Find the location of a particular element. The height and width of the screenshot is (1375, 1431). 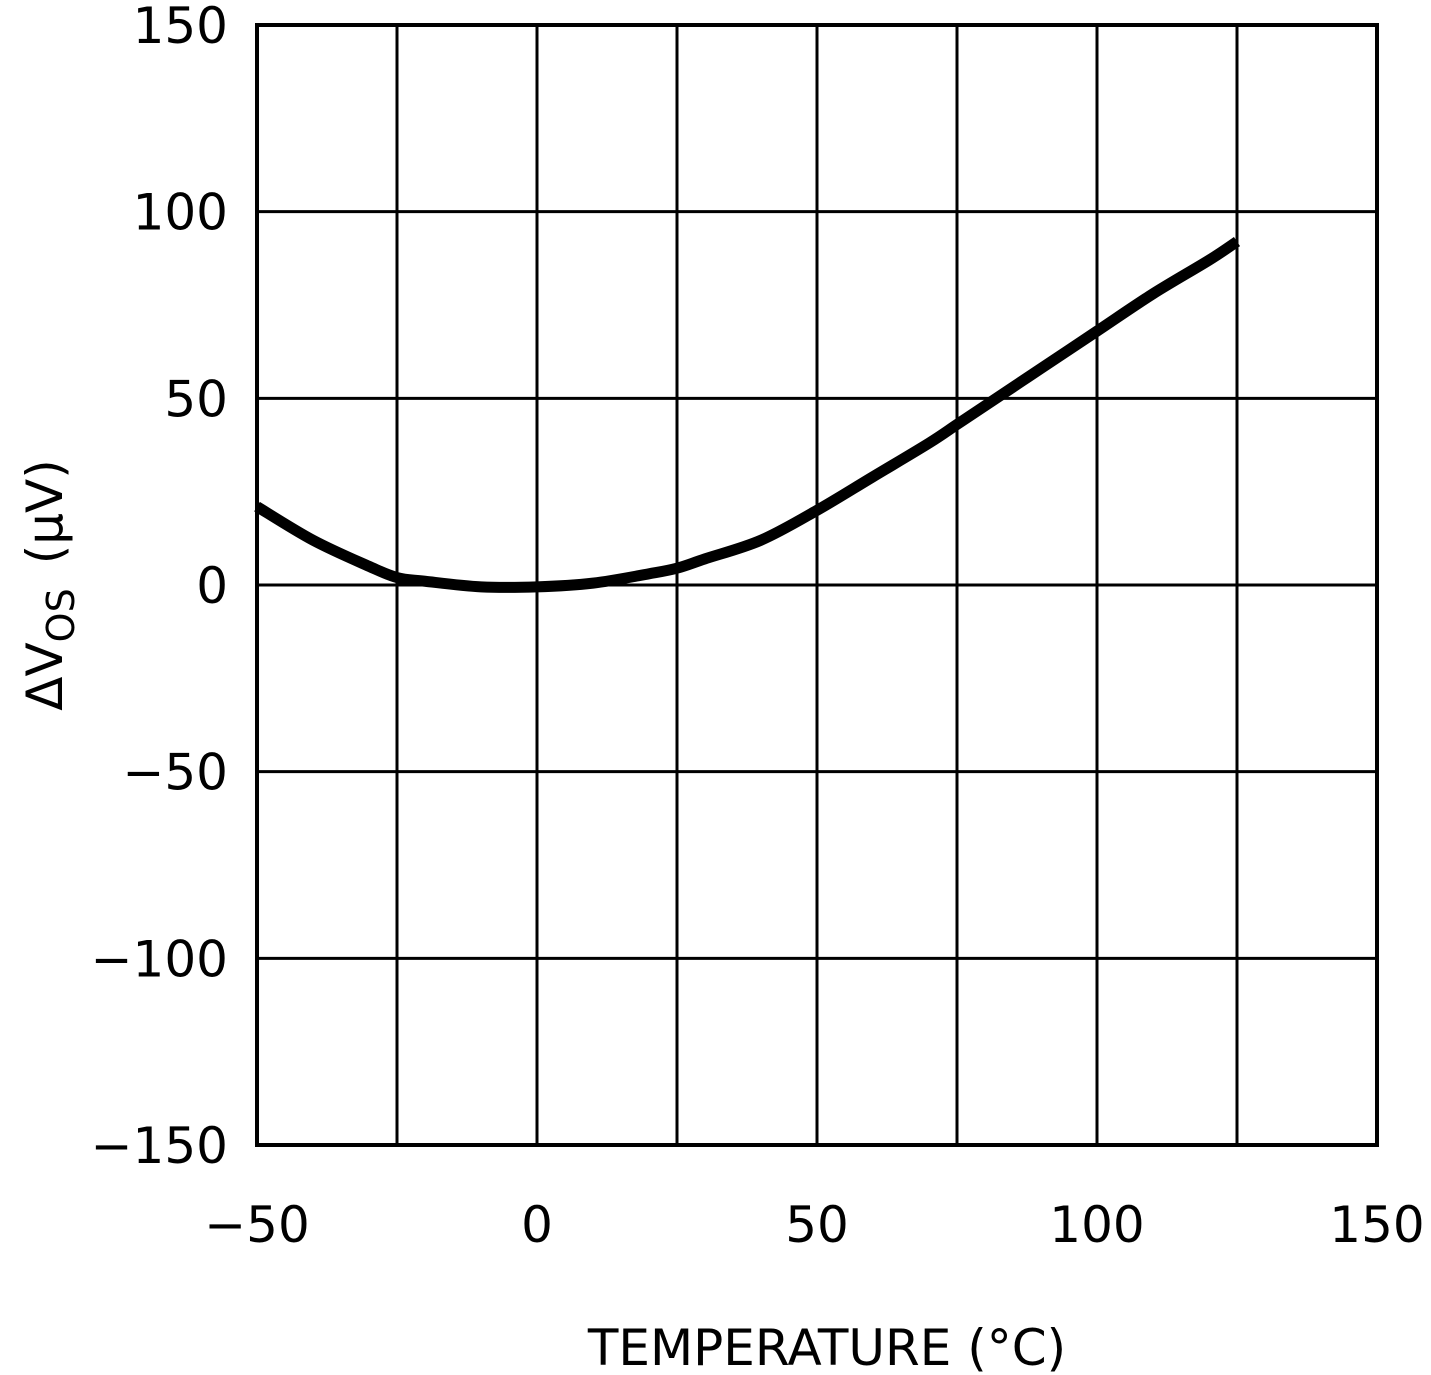

y-tick-label: −100 is located at coordinates (159, 959).